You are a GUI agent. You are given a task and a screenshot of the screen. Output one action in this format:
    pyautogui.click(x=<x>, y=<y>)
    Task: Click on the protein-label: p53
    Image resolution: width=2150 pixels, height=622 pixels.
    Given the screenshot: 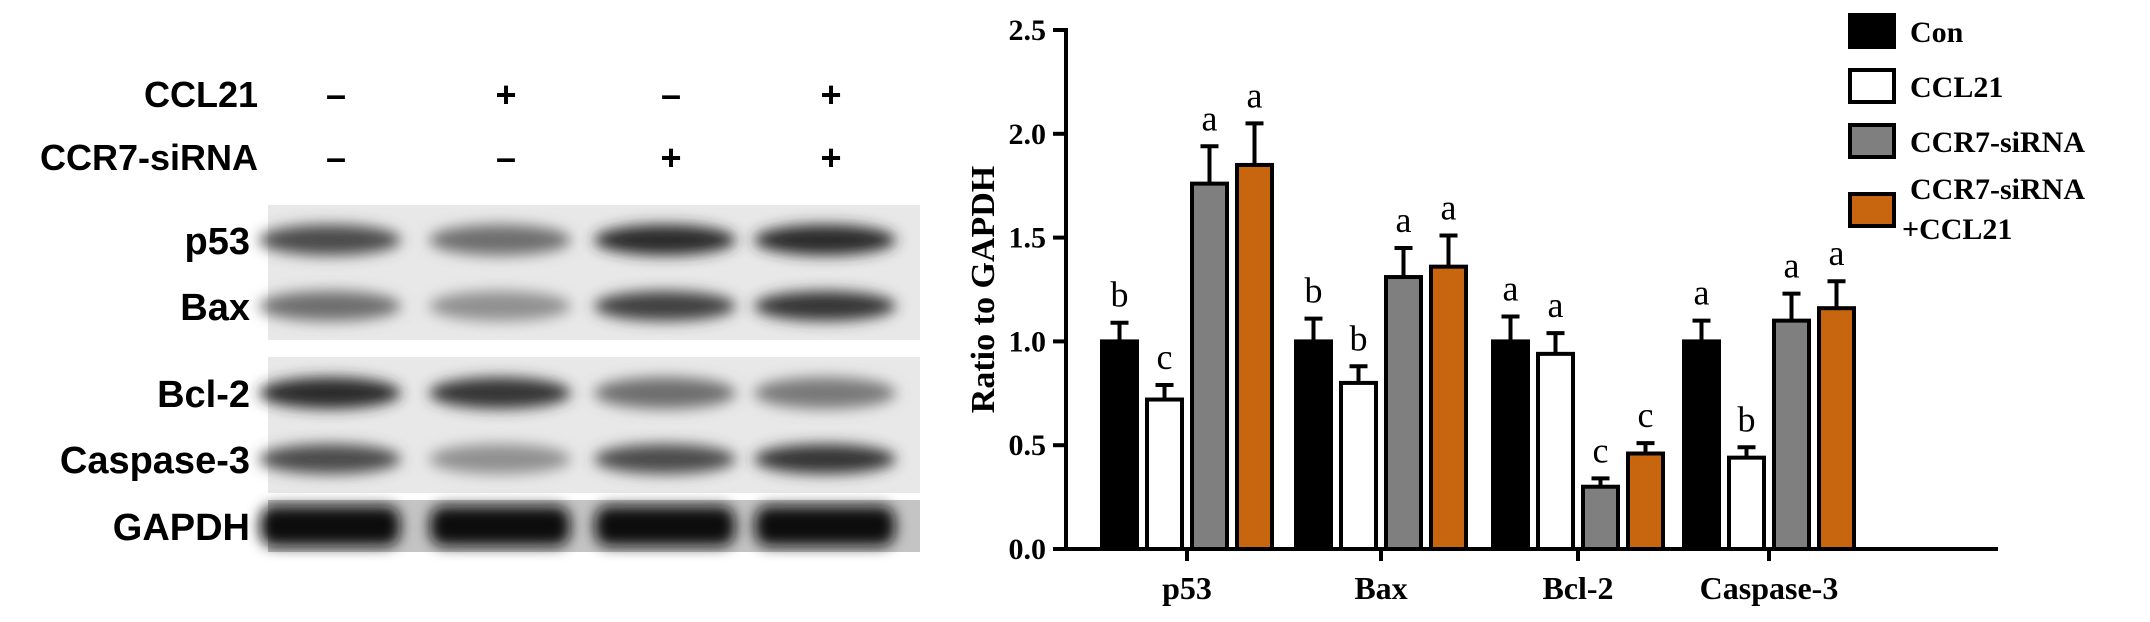 What is the action you would take?
    pyautogui.click(x=217, y=242)
    